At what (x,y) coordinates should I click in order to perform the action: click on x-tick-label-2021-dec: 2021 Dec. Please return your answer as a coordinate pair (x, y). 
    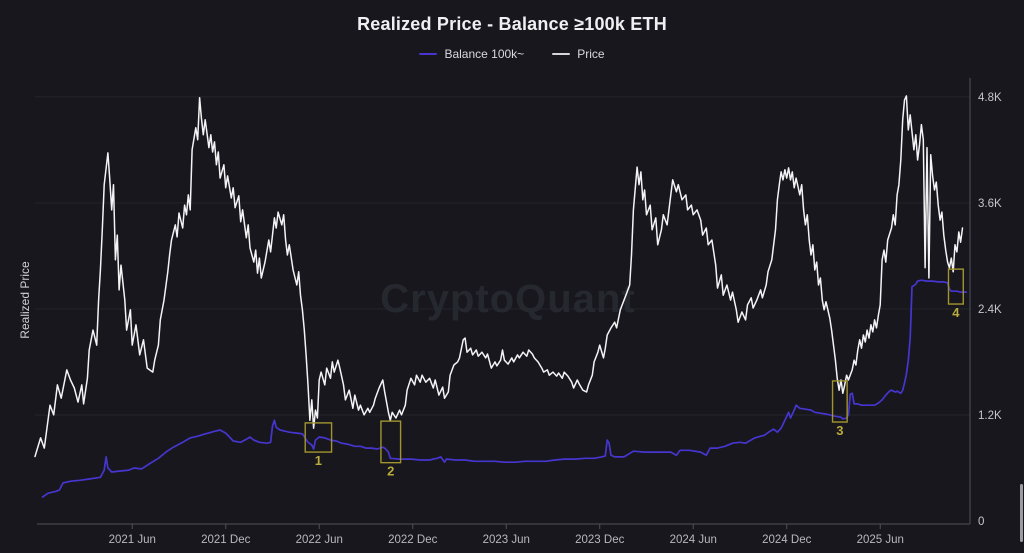
    Looking at the image, I should click on (225, 540).